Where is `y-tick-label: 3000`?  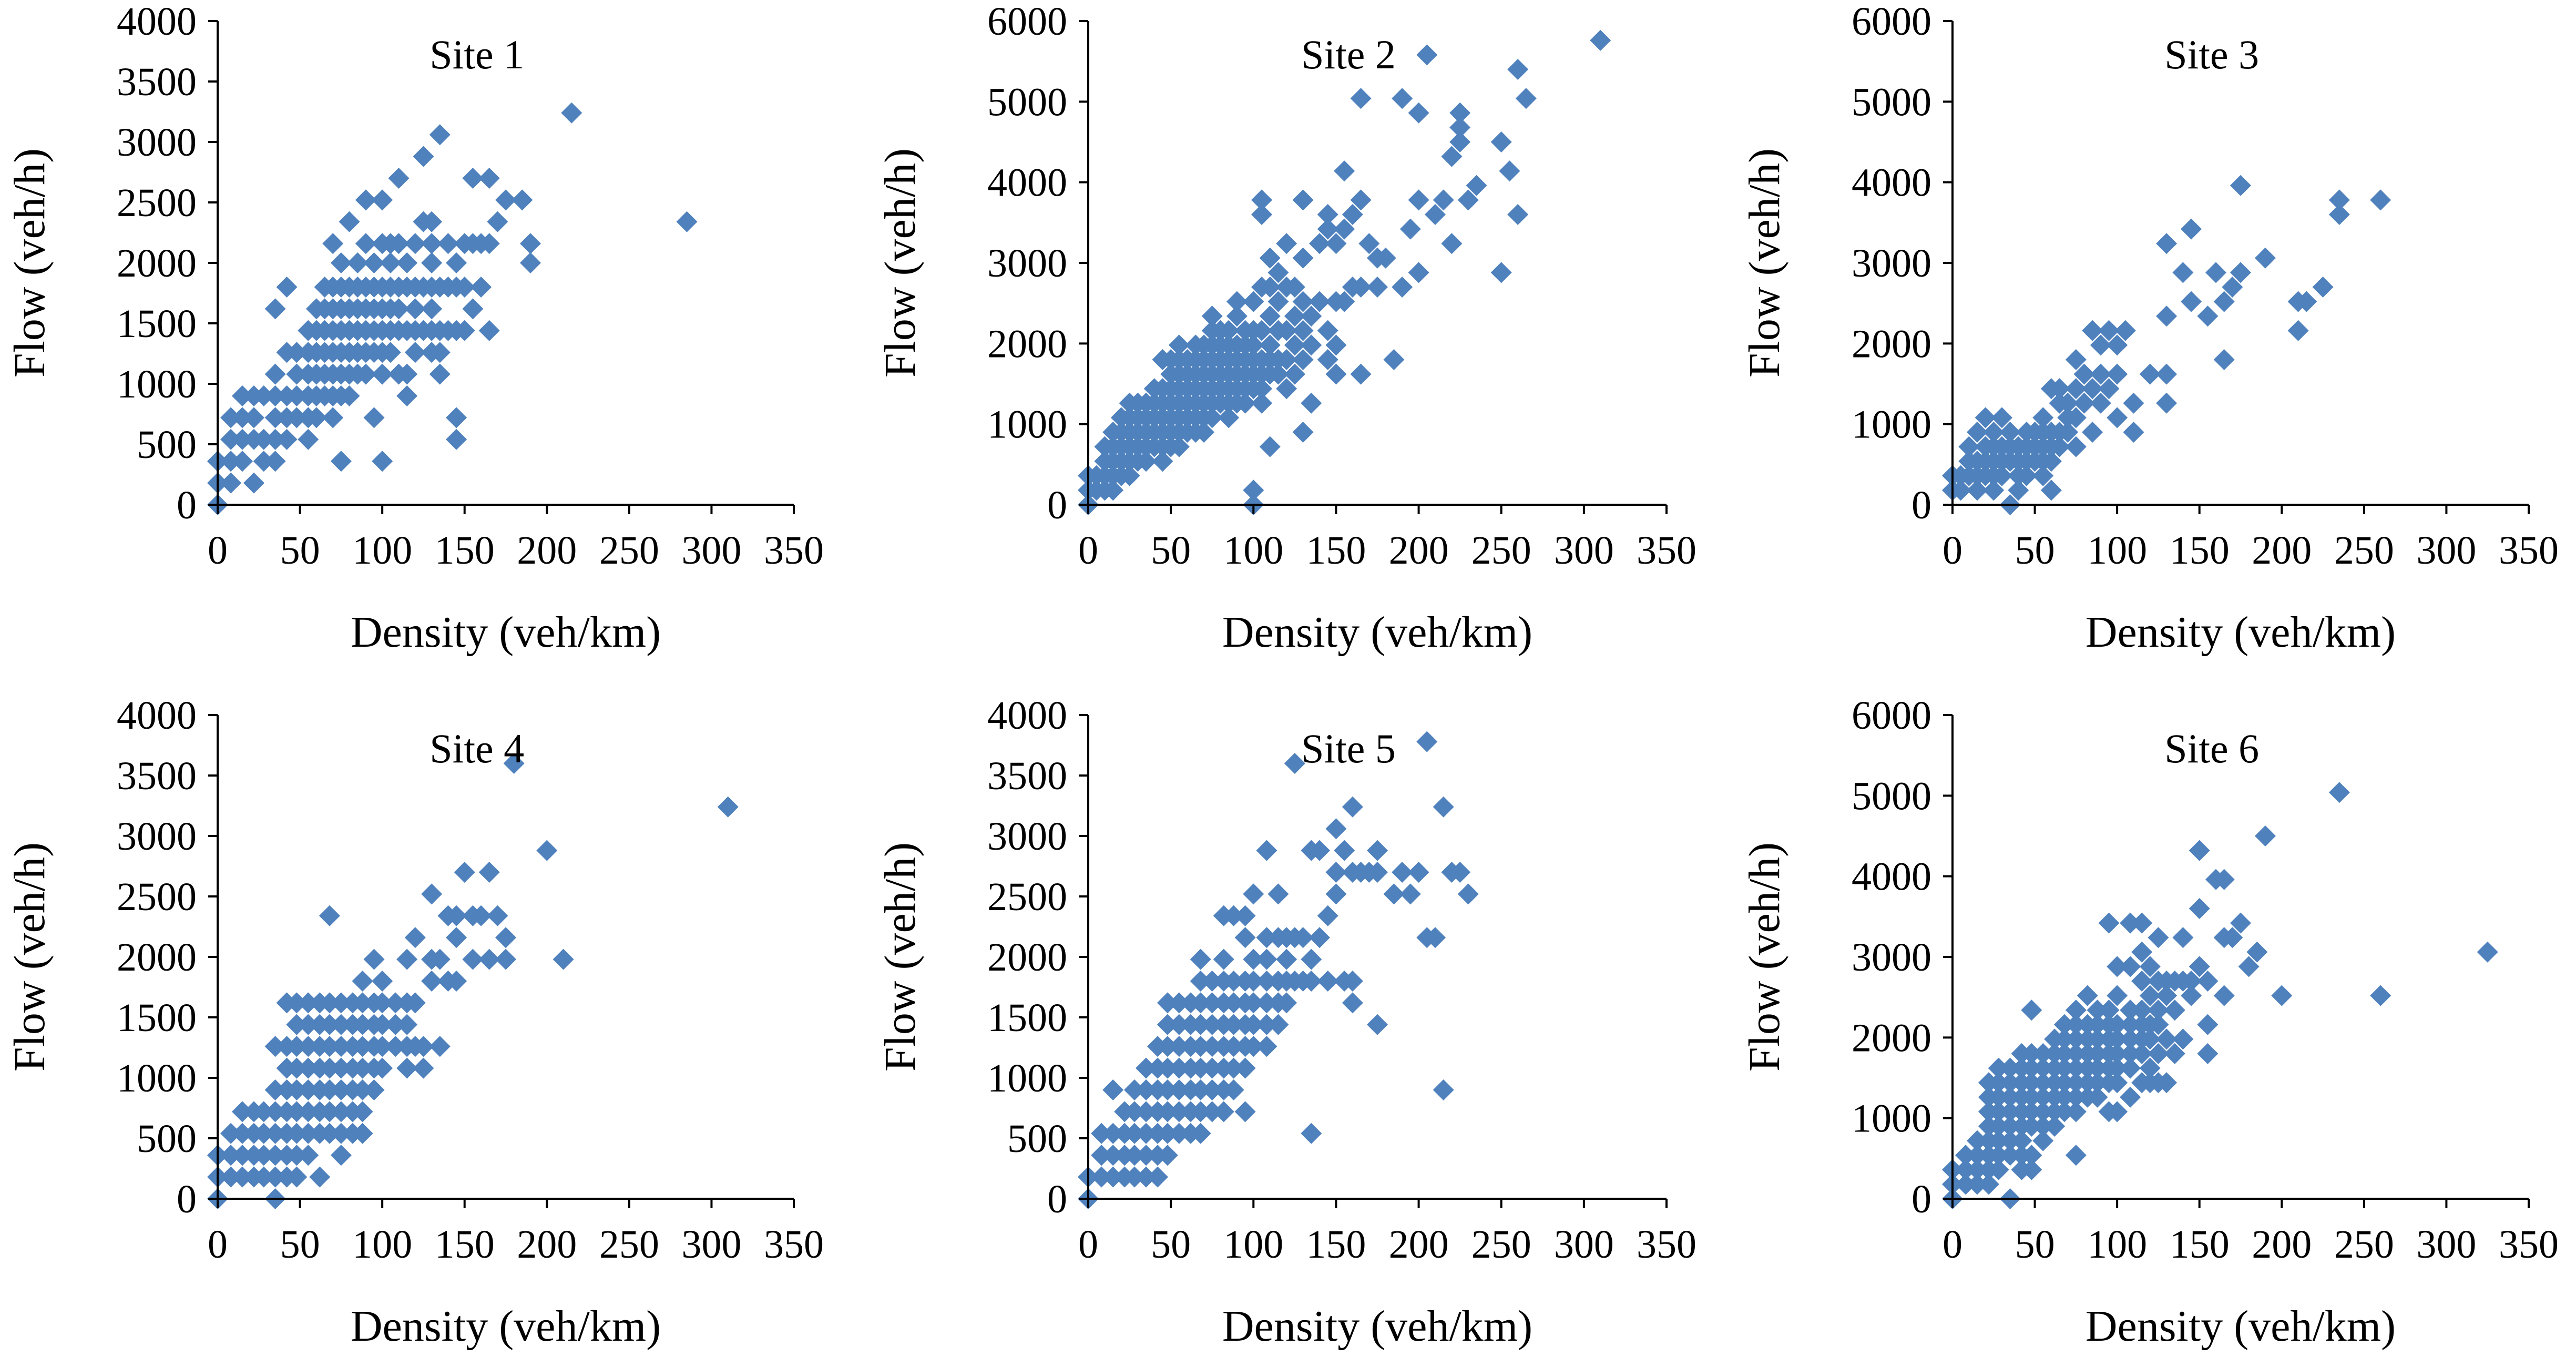 y-tick-label: 3000 is located at coordinates (157, 837).